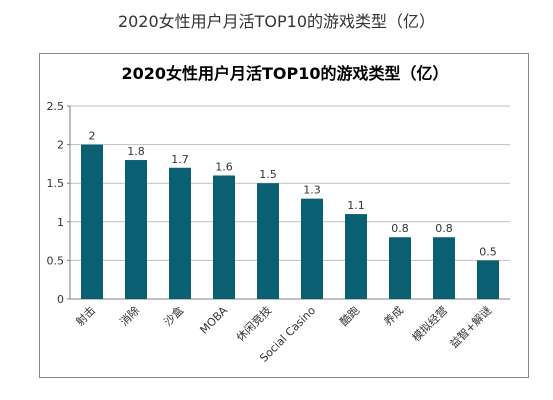 This screenshot has width=553, height=400. Describe the element at coordinates (276, 21) in the screenshot. I see `page-title: 2020女性用户月活TOP10的游戏类型（亿）` at that location.